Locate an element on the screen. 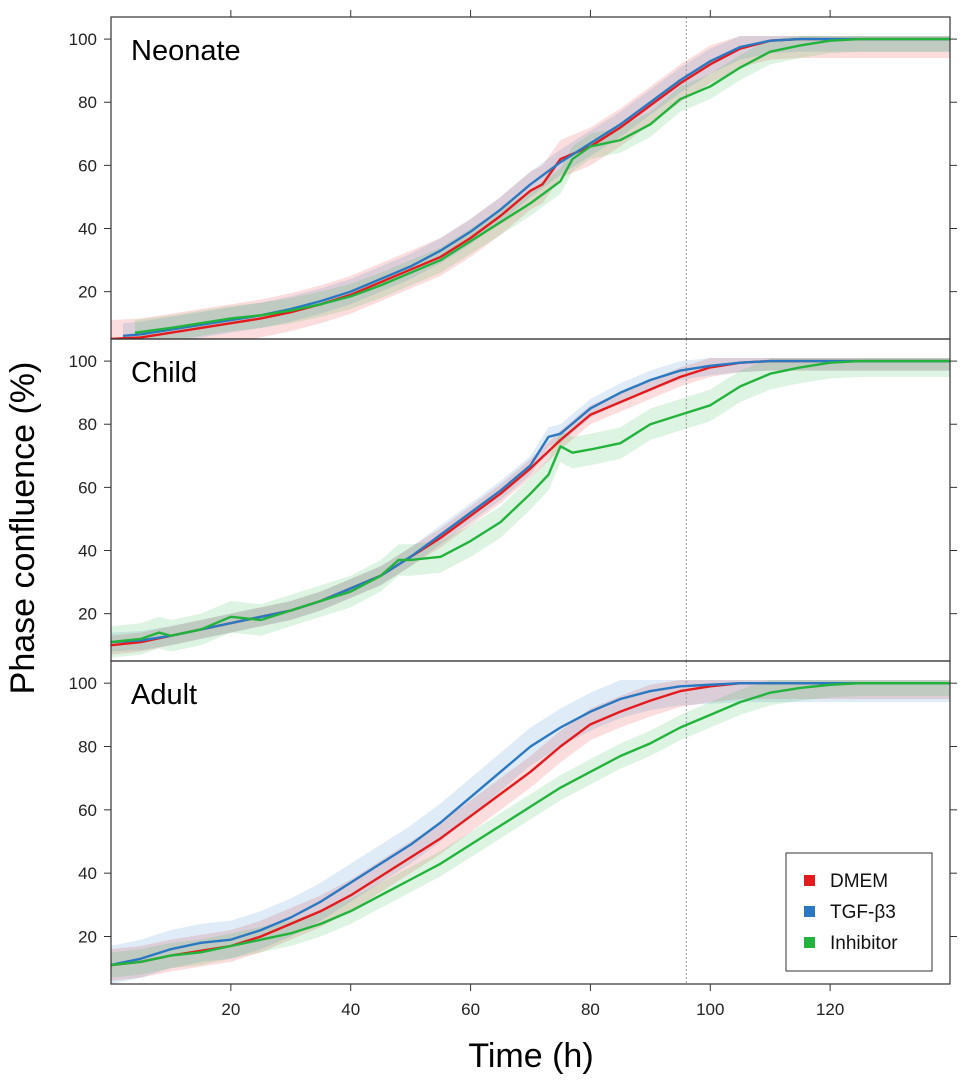  legend-label: TGF-β3 is located at coordinates (863, 912).